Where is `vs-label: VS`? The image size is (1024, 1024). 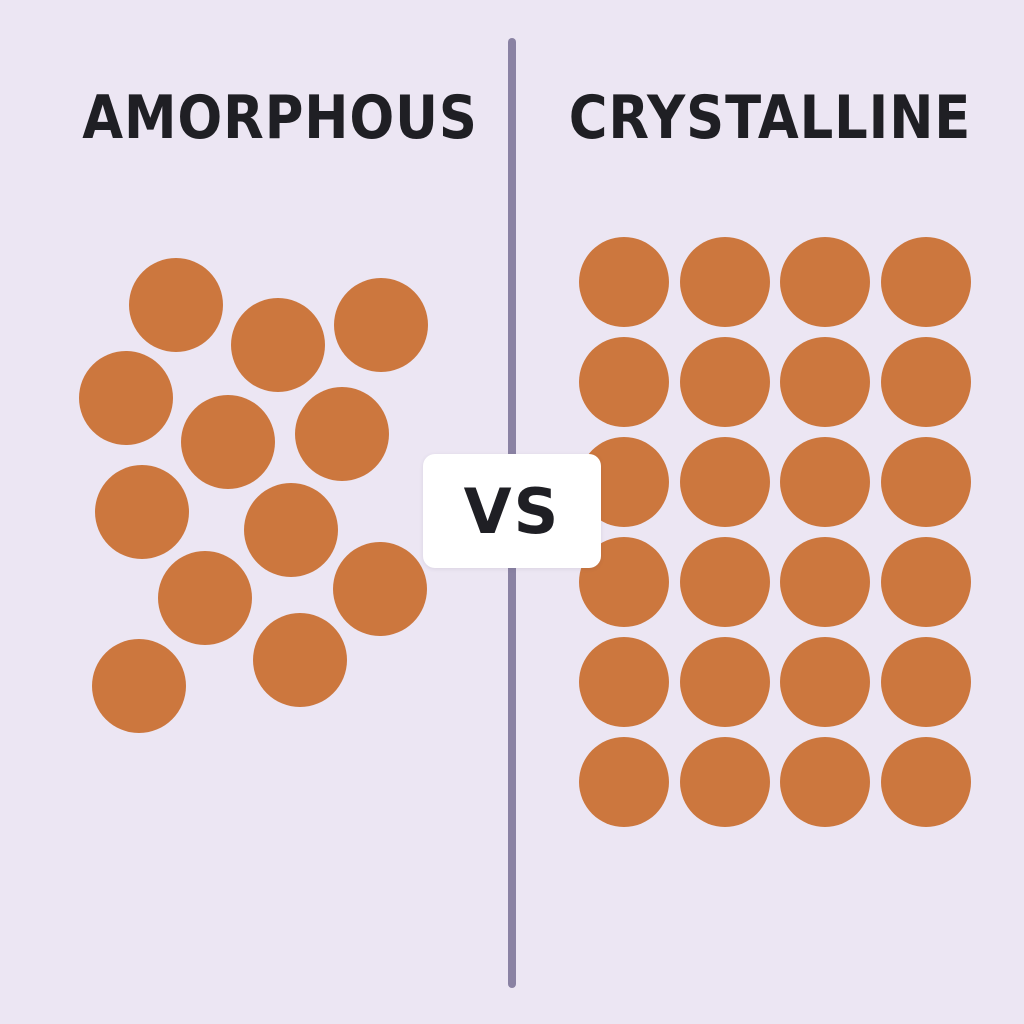 vs-label: VS is located at coordinates (512, 511).